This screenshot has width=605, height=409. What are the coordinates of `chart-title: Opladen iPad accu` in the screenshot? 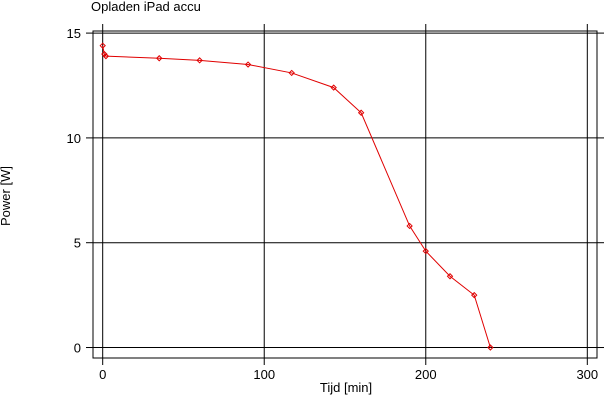 It's located at (146, 7).